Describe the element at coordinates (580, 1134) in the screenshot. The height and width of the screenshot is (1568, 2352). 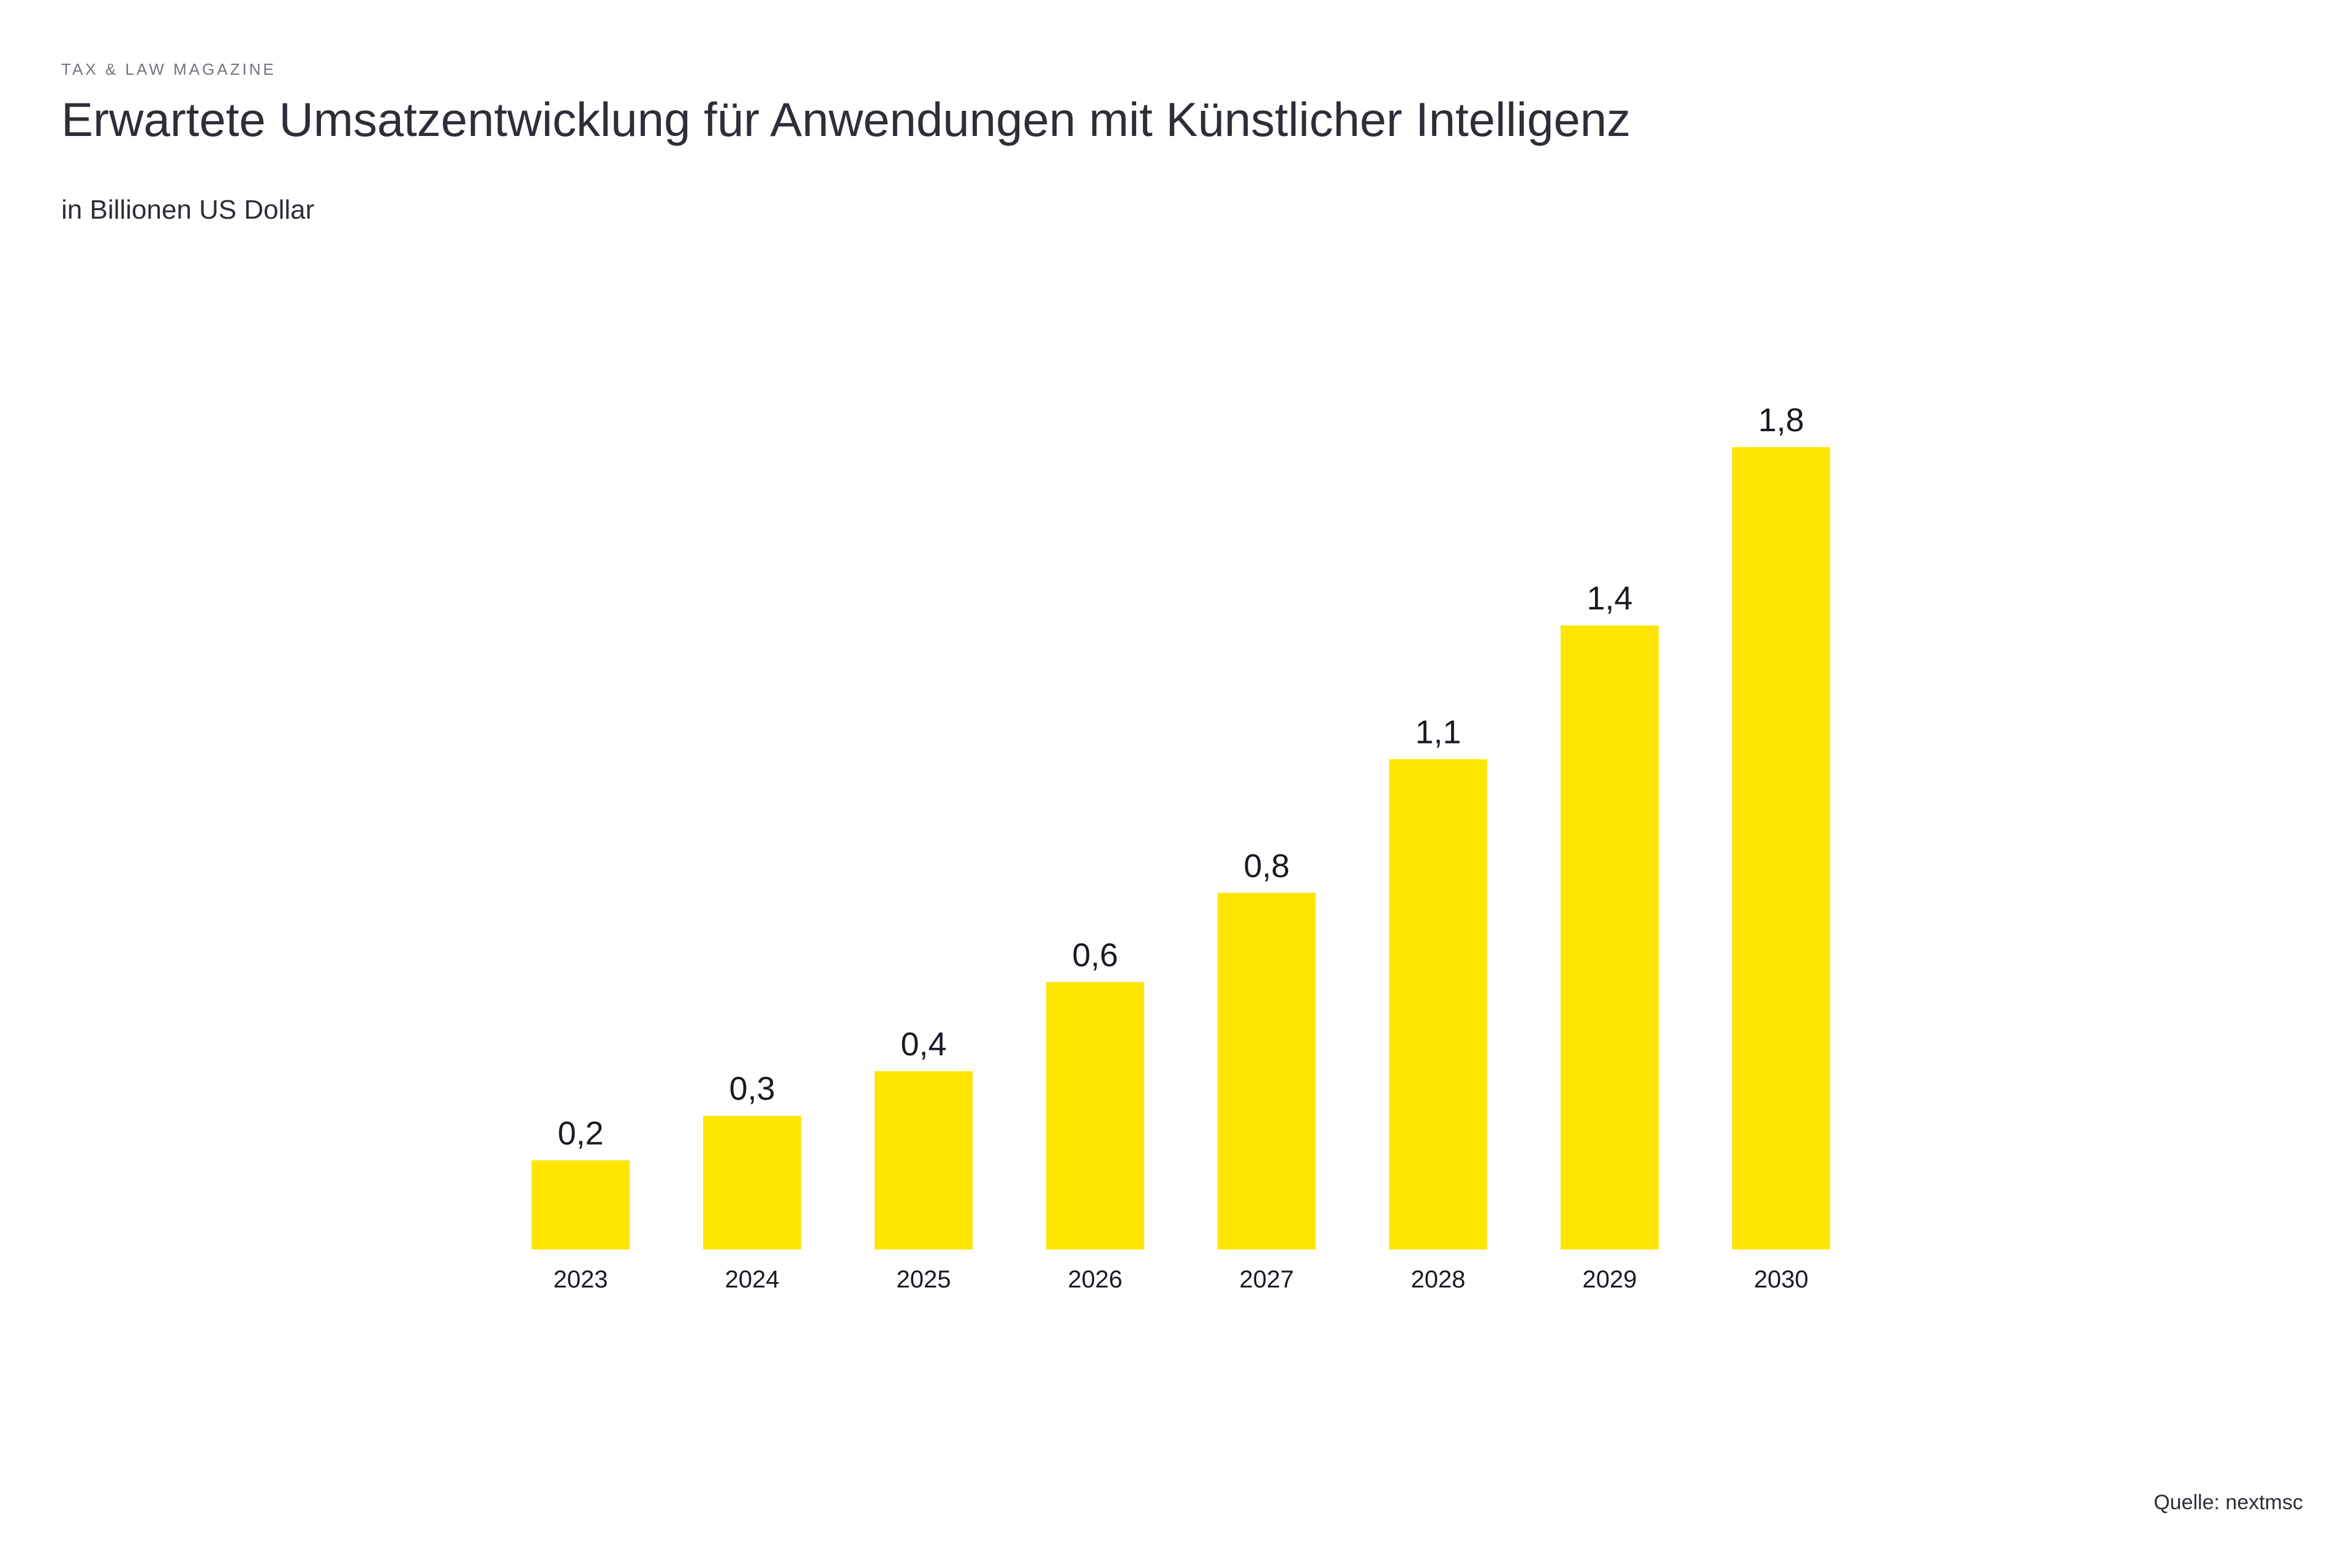
I see `value-label-2023: 0,2` at that location.